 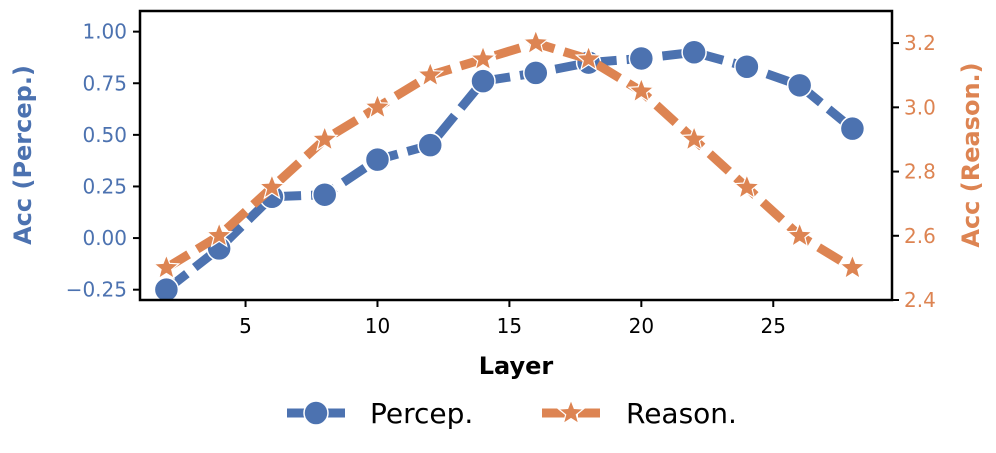 I want to click on y-left-tick-label: 0.50, so click(x=104, y=135).